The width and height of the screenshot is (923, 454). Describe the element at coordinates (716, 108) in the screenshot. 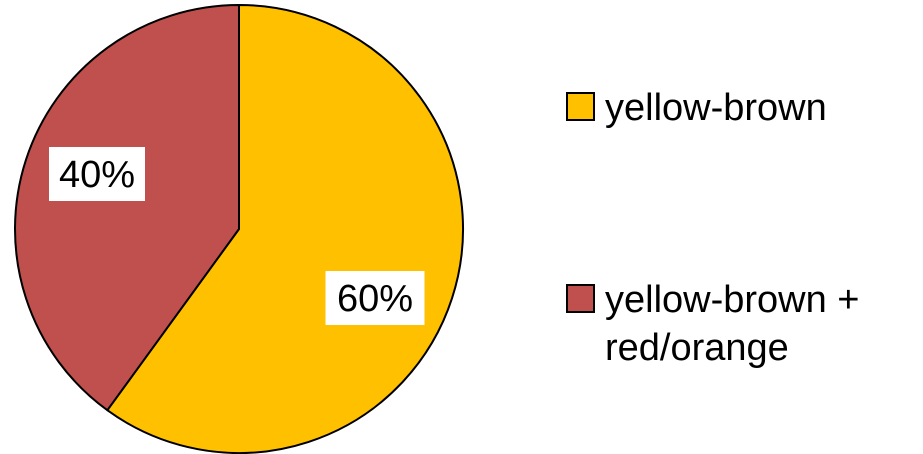

I see `legend-label: yellow-brown` at that location.